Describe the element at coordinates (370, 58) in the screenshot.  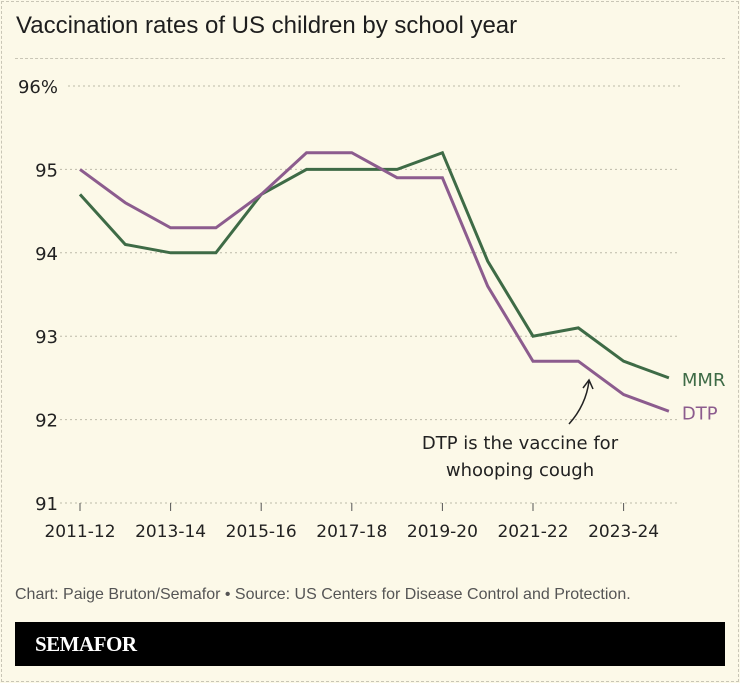
I see `title-divider` at that location.